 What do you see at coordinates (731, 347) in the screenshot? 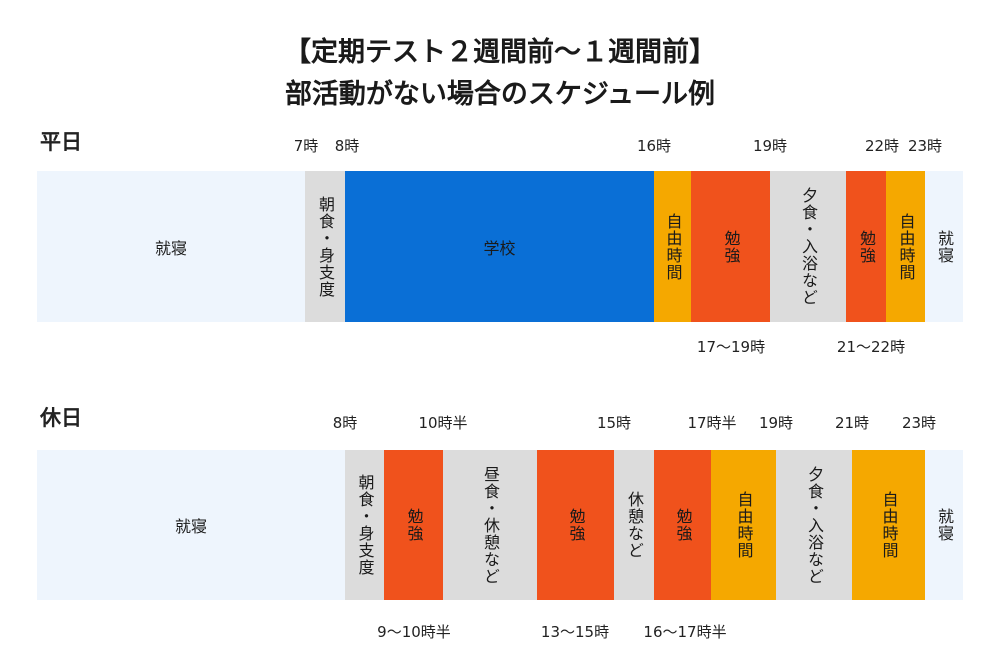
I see `study-time-label: 17〜19時` at bounding box center [731, 347].